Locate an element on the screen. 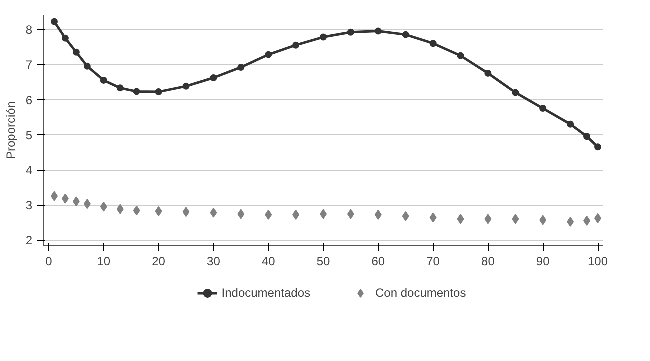 The height and width of the screenshot is (361, 650). x-tick-label: 20 is located at coordinates (159, 261).